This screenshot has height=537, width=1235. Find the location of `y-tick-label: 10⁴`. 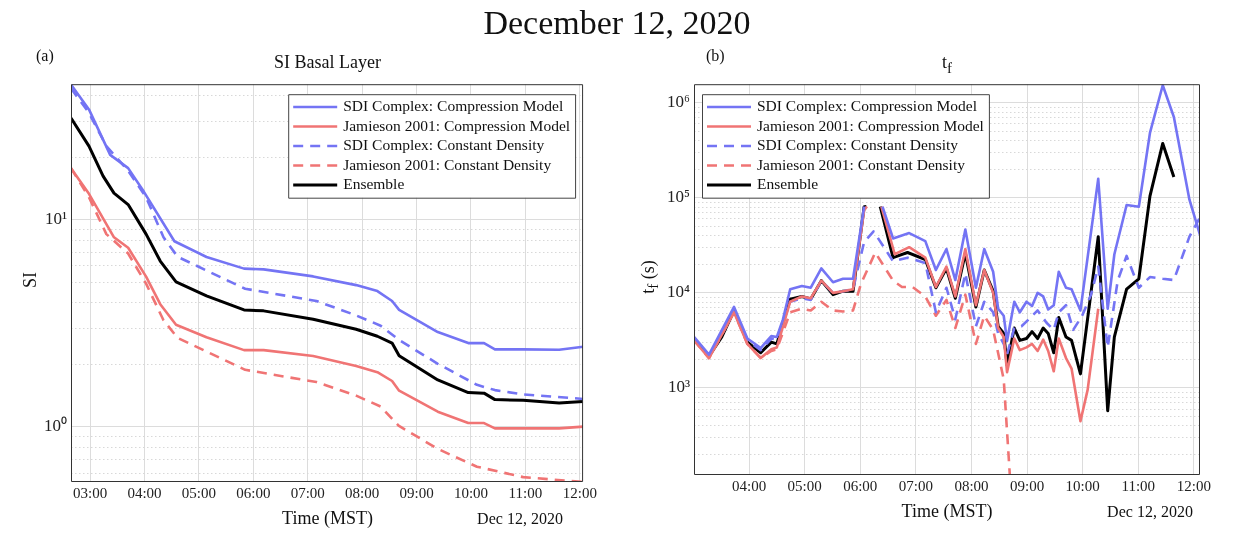

y-tick-label: 10⁴ is located at coordinates (679, 291).